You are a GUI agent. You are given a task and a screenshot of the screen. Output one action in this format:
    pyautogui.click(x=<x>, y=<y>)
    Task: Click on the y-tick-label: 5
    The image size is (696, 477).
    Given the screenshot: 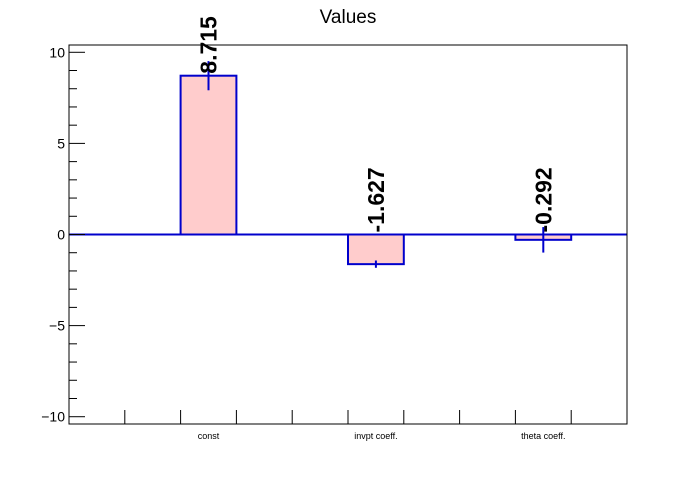 What is the action you would take?
    pyautogui.click(x=61, y=143)
    